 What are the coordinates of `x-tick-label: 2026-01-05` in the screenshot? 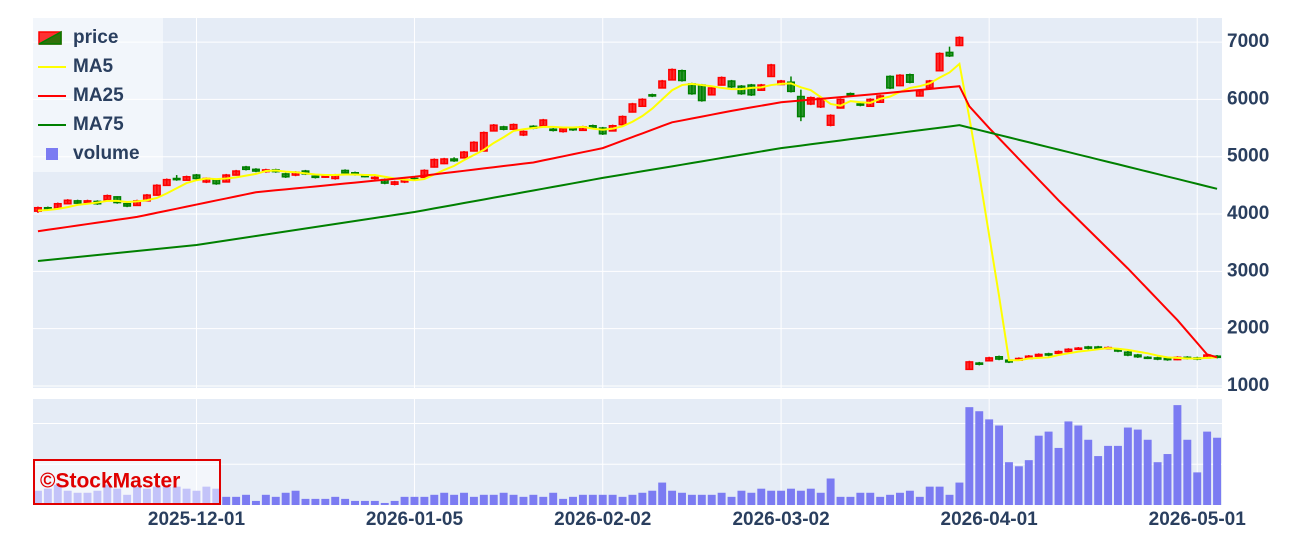 It's located at (415, 519).